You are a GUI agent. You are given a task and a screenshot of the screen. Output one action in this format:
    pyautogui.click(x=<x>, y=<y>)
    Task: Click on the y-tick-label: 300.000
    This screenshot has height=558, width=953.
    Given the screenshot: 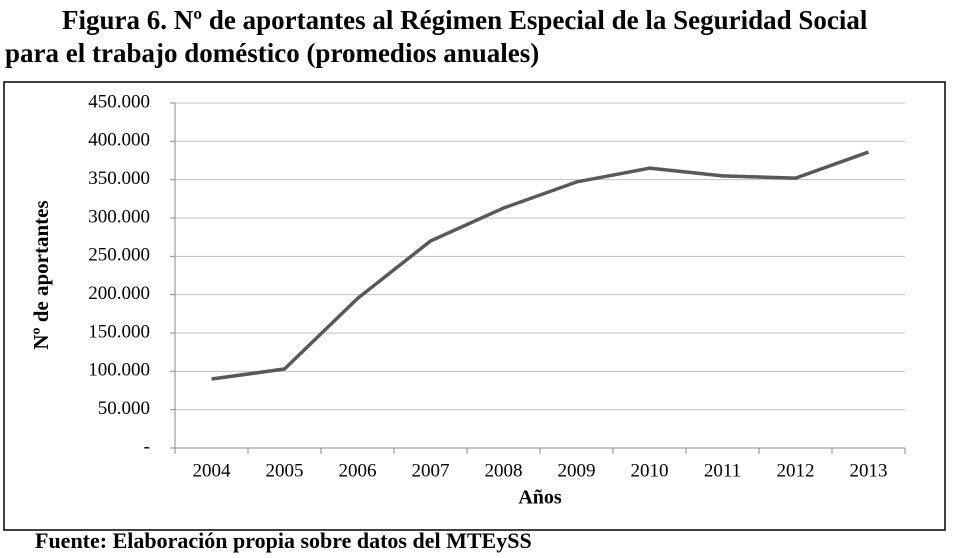 What is the action you would take?
    pyautogui.click(x=119, y=216)
    